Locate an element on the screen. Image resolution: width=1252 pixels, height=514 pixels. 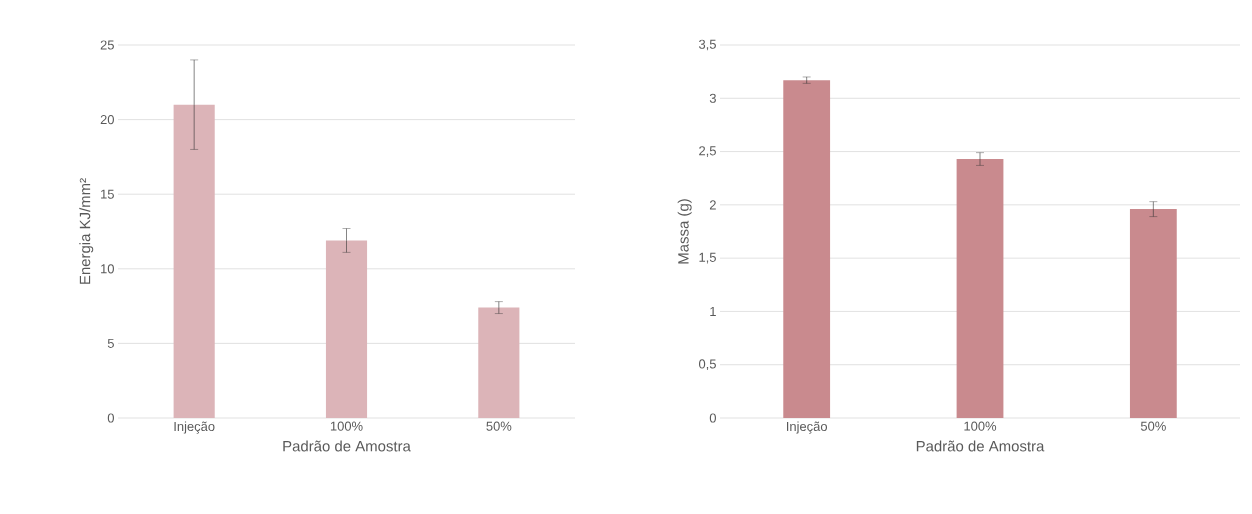
y-axis-title: Massa (g) is located at coordinates (684, 231).